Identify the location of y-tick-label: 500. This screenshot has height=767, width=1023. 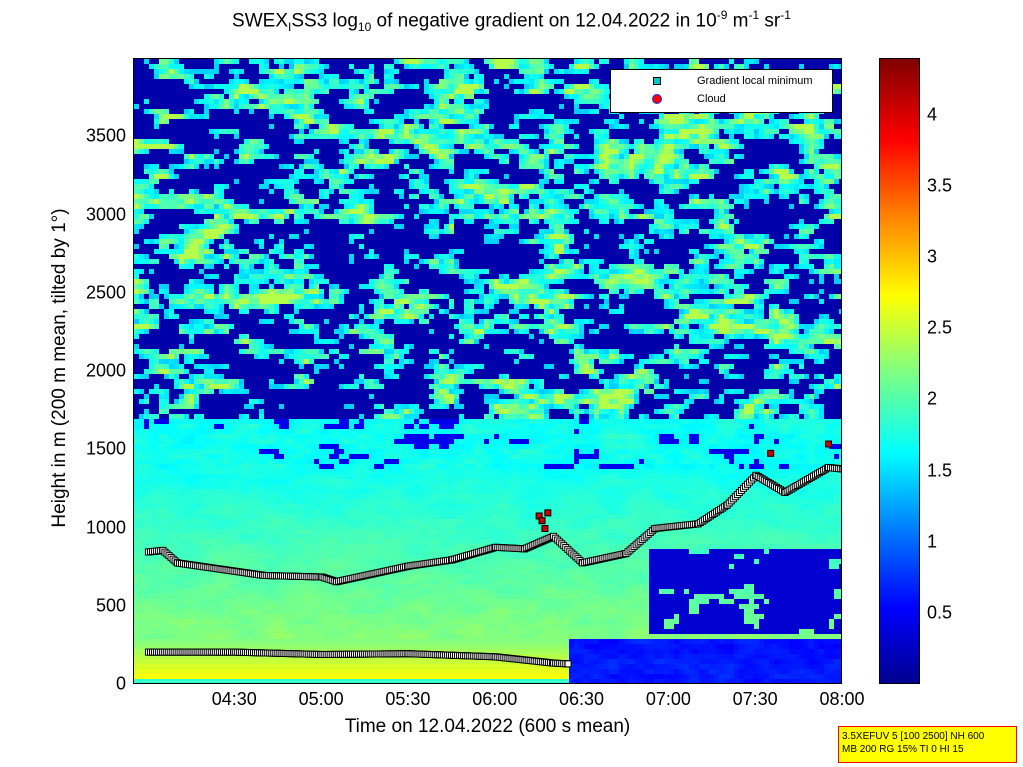
(110, 605).